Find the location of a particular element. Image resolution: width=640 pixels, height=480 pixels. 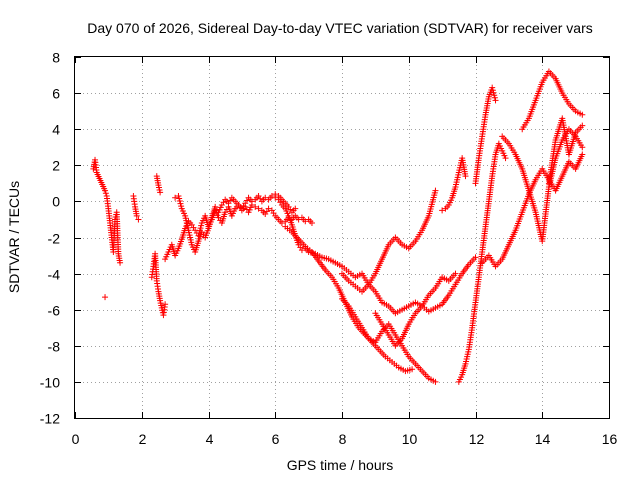

x-tick-label: 4 is located at coordinates (210, 439).